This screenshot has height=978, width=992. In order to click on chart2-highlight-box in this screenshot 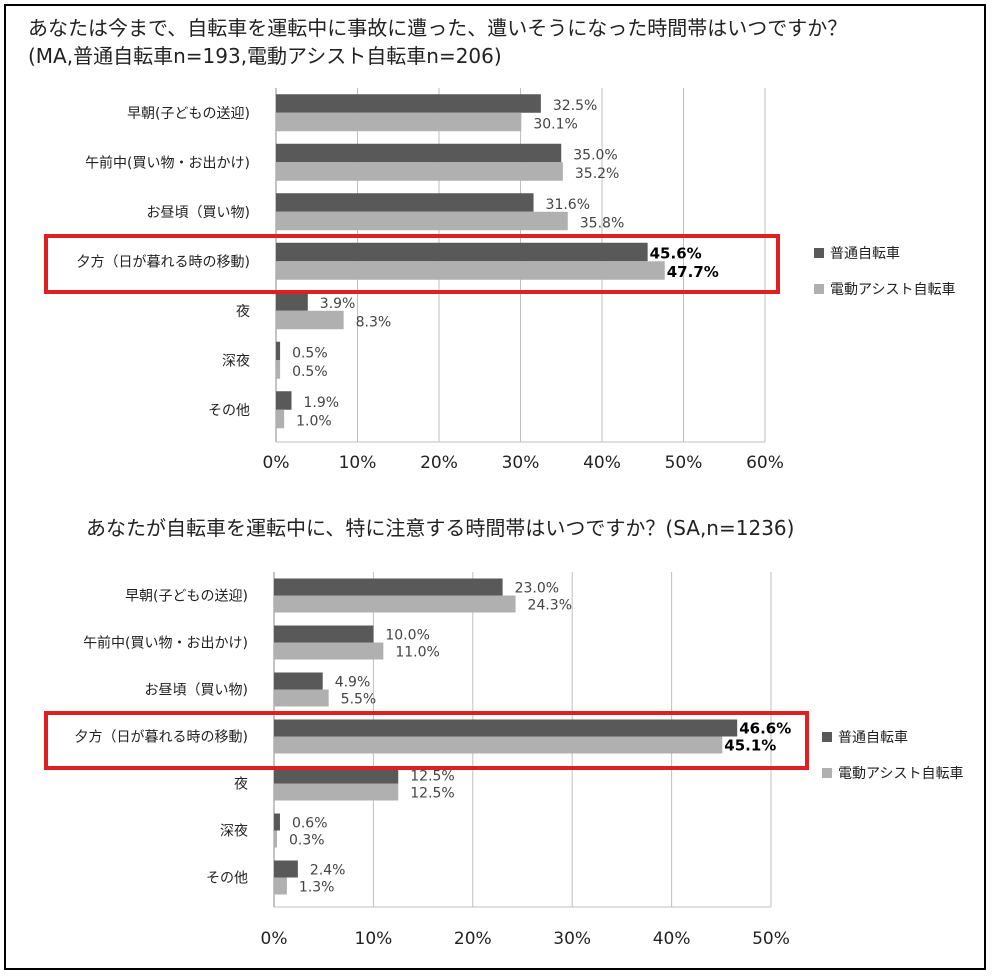, I will do `click(426, 740)`.